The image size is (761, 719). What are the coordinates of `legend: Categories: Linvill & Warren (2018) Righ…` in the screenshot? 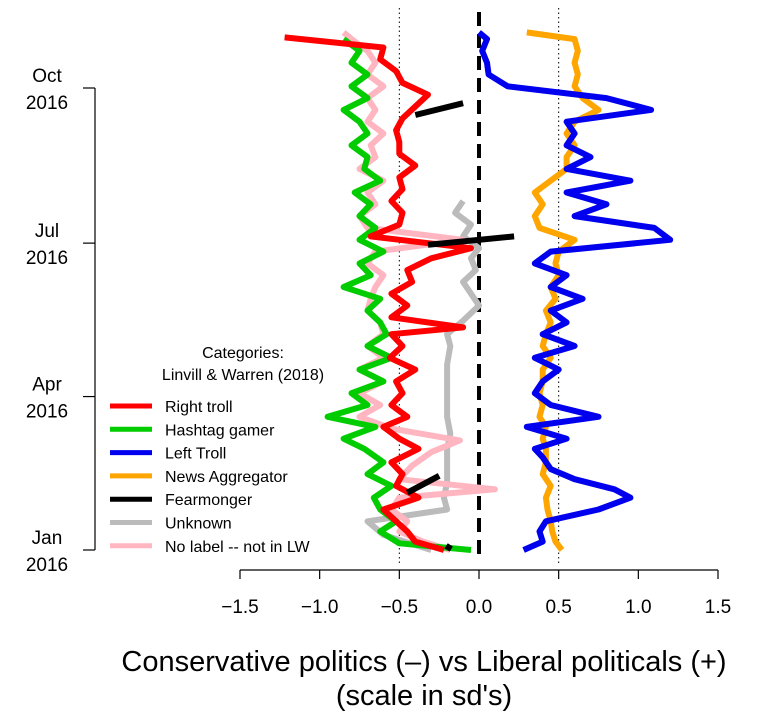 It's located at (217, 450).